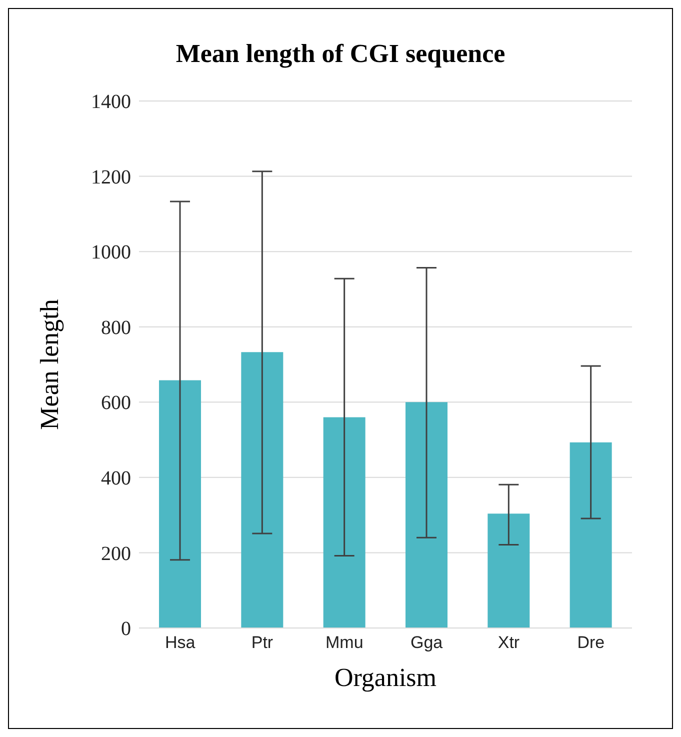  Describe the element at coordinates (116, 553) in the screenshot. I see `y-tick-label: 200` at that location.